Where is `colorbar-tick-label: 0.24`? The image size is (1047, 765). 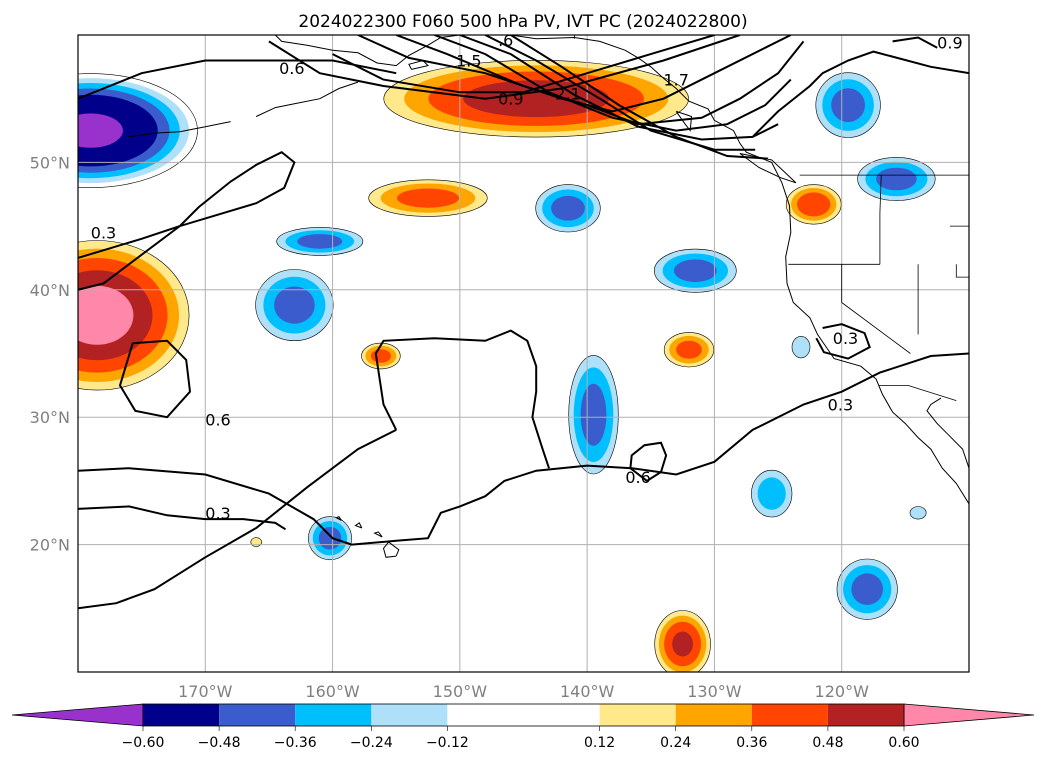
colorbar-tick-label: 0.24 is located at coordinates (675, 743).